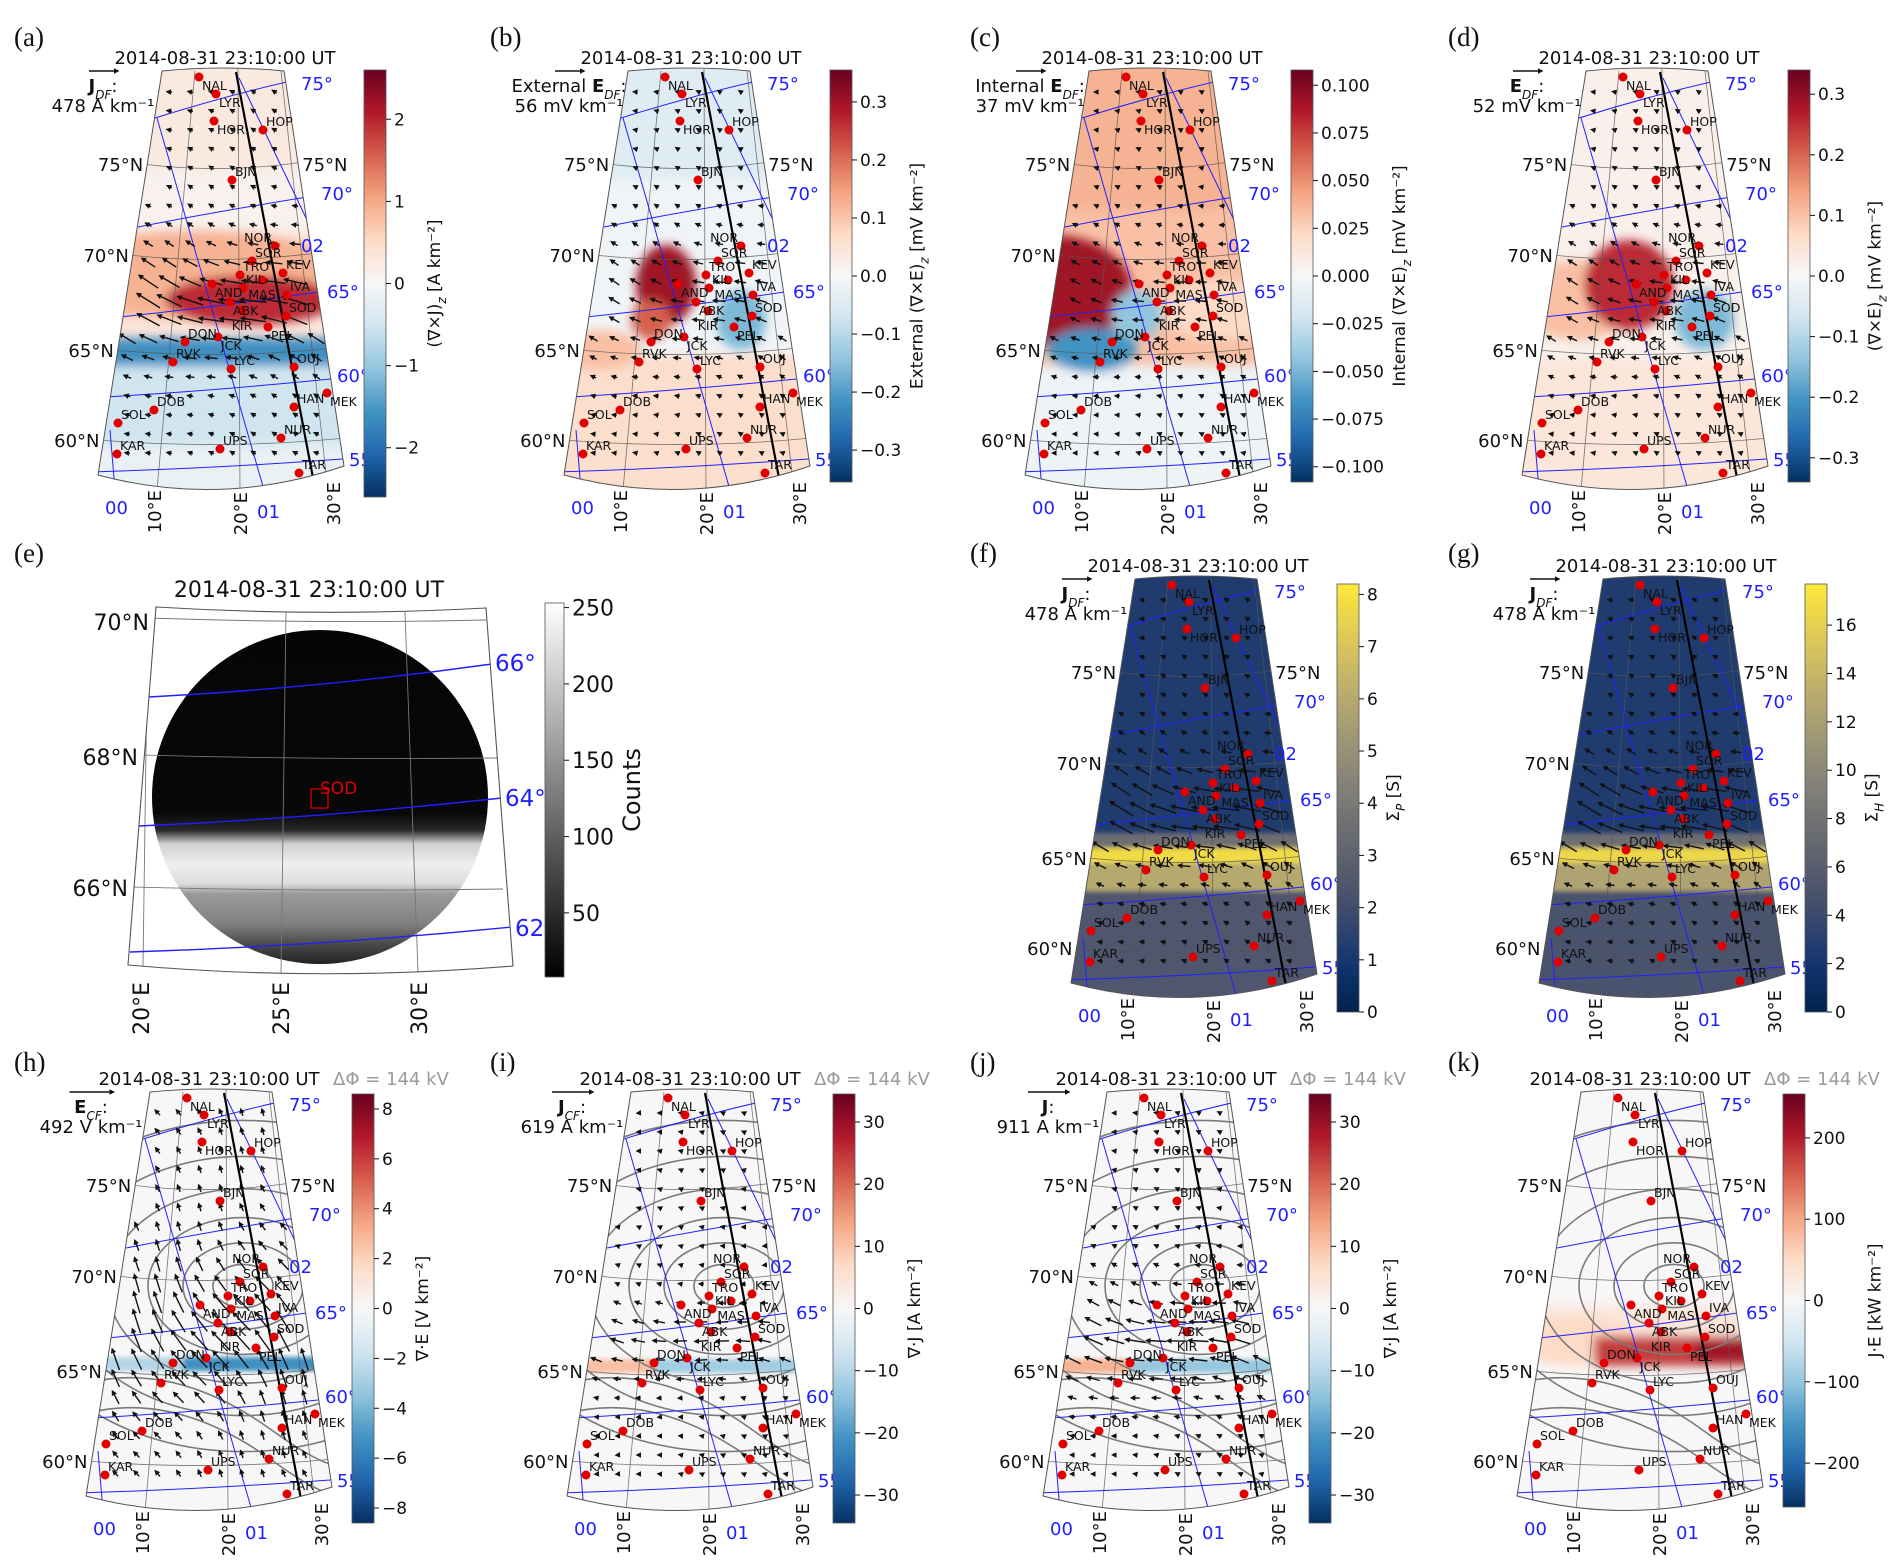 The height and width of the screenshot is (1568, 1892). Describe the element at coordinates (1663, 1381) in the screenshot. I see `station-label: LYC` at that location.